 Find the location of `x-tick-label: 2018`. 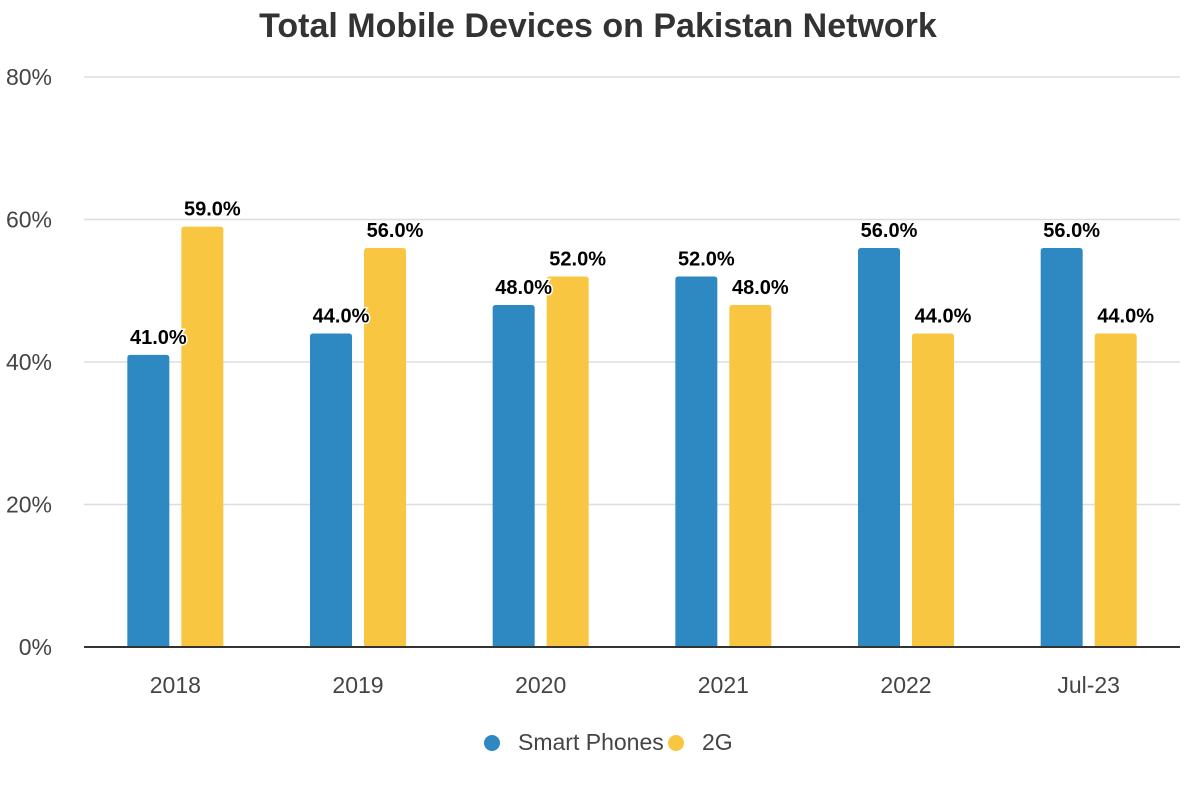

x-tick-label: 2018 is located at coordinates (175, 685).